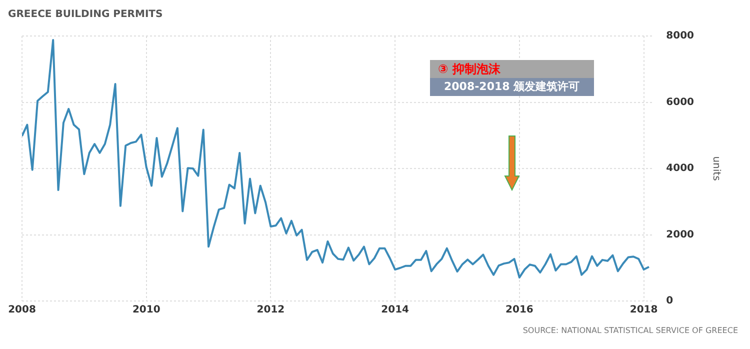  Describe the element at coordinates (395, 310) in the screenshot. I see `x-tick-label: 2014` at that location.